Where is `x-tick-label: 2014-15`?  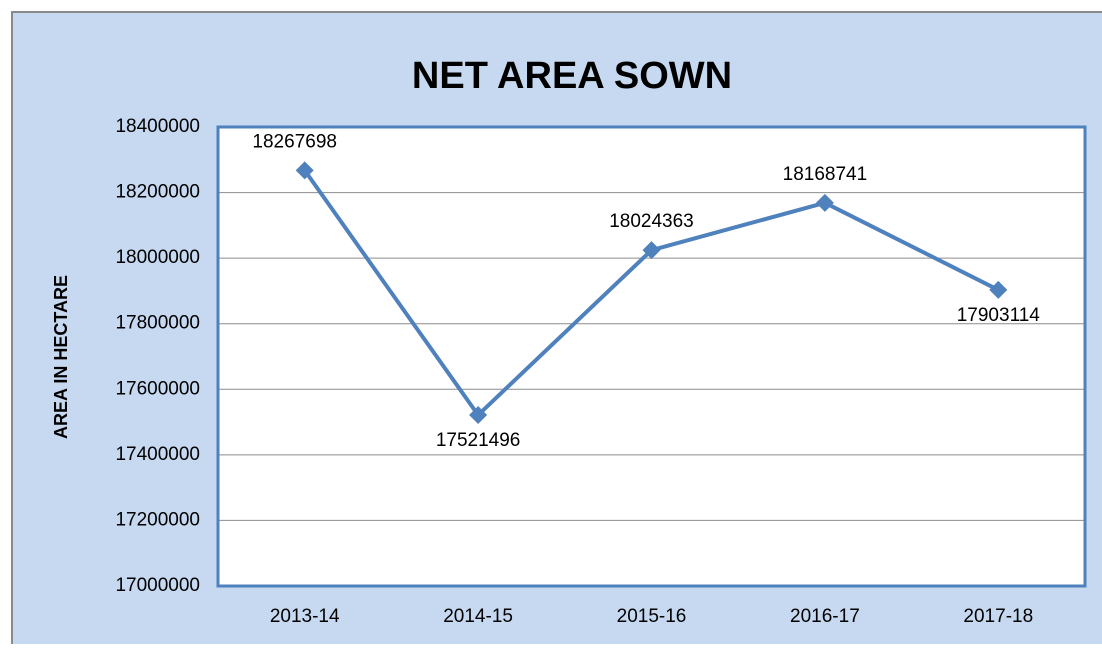
x-tick-label: 2014-15 is located at coordinates (478, 616).